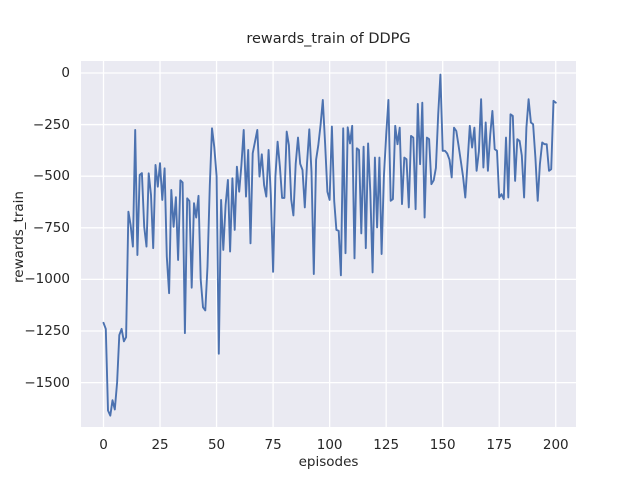 The height and width of the screenshot is (480, 640). I want to click on y-tick-label: 0, so click(65, 73).